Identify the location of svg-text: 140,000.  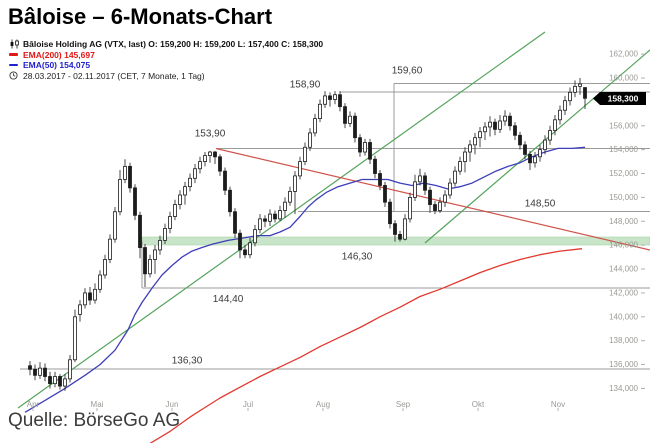
(623, 316).